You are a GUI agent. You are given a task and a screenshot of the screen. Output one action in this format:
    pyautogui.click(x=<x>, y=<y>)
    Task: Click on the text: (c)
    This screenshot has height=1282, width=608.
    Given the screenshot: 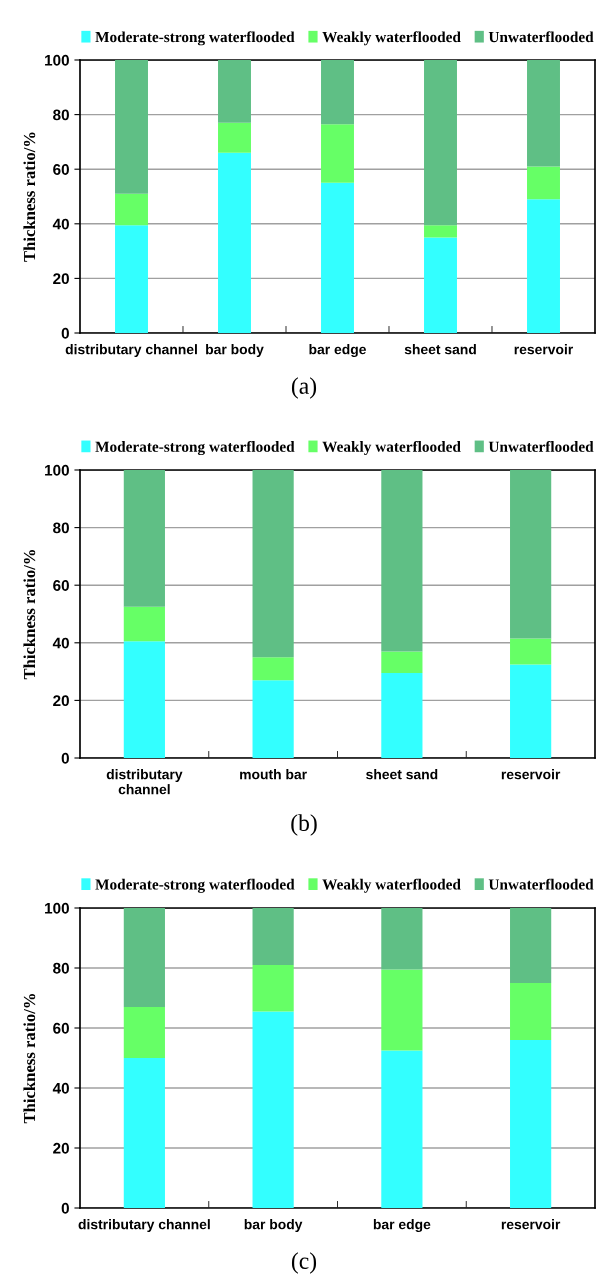 What is the action you would take?
    pyautogui.click(x=304, y=1263)
    